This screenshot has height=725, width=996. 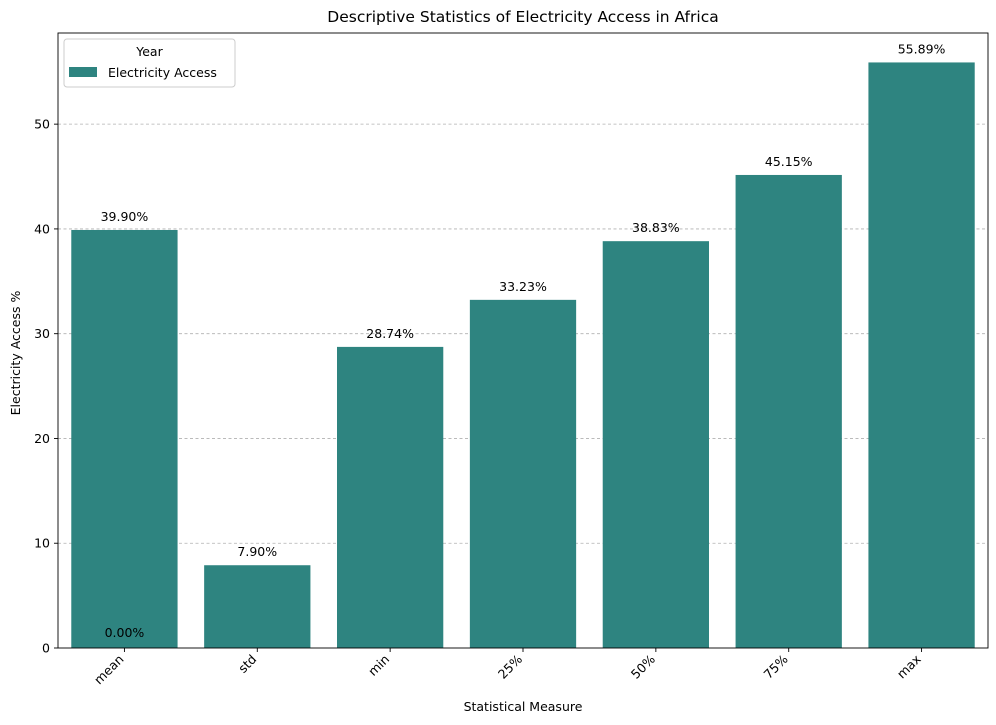 I want to click on bar-75%, so click(x=788, y=411).